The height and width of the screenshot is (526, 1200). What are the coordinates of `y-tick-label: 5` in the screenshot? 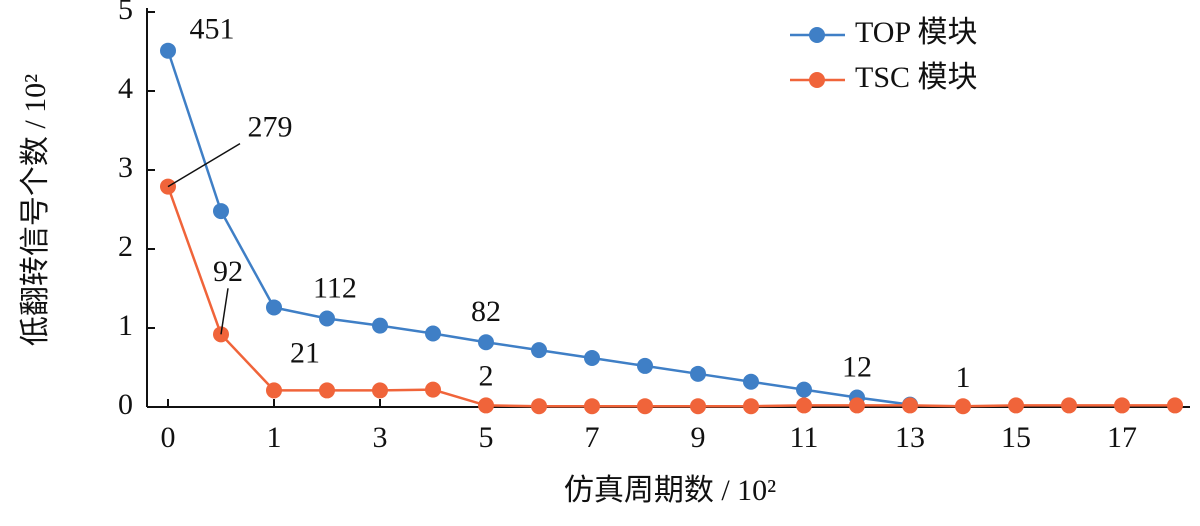 It's located at (125, 13).